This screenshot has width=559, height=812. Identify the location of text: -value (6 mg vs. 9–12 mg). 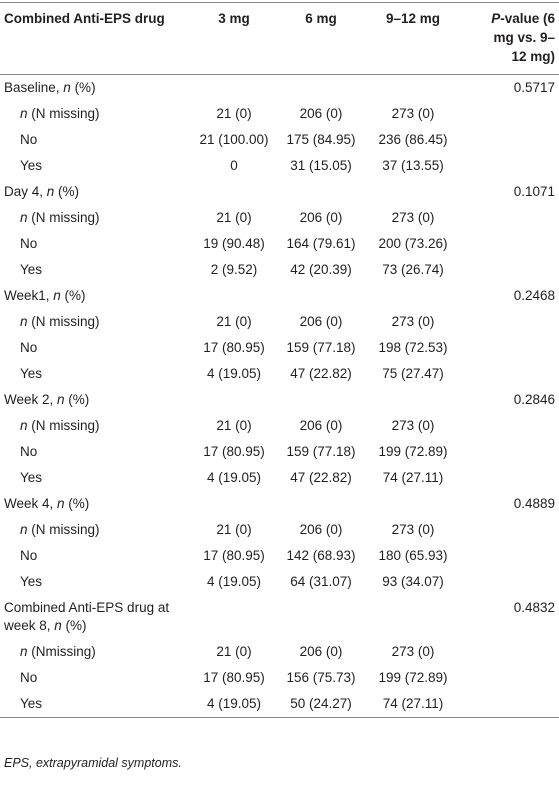
(524, 37).